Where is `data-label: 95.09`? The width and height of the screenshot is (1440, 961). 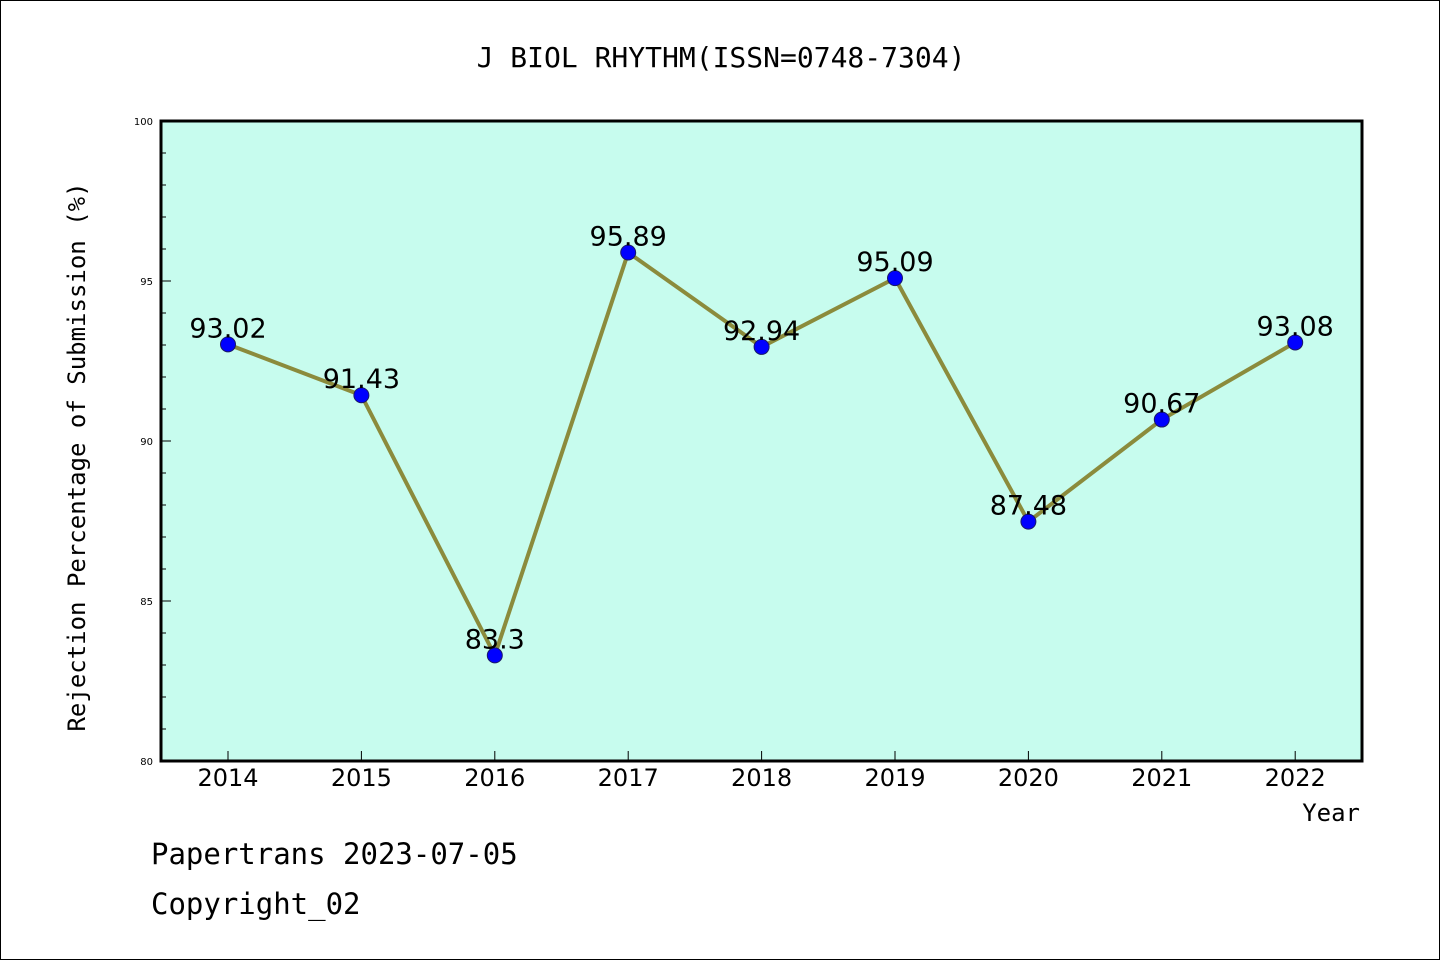 data-label: 95.09 is located at coordinates (894, 262).